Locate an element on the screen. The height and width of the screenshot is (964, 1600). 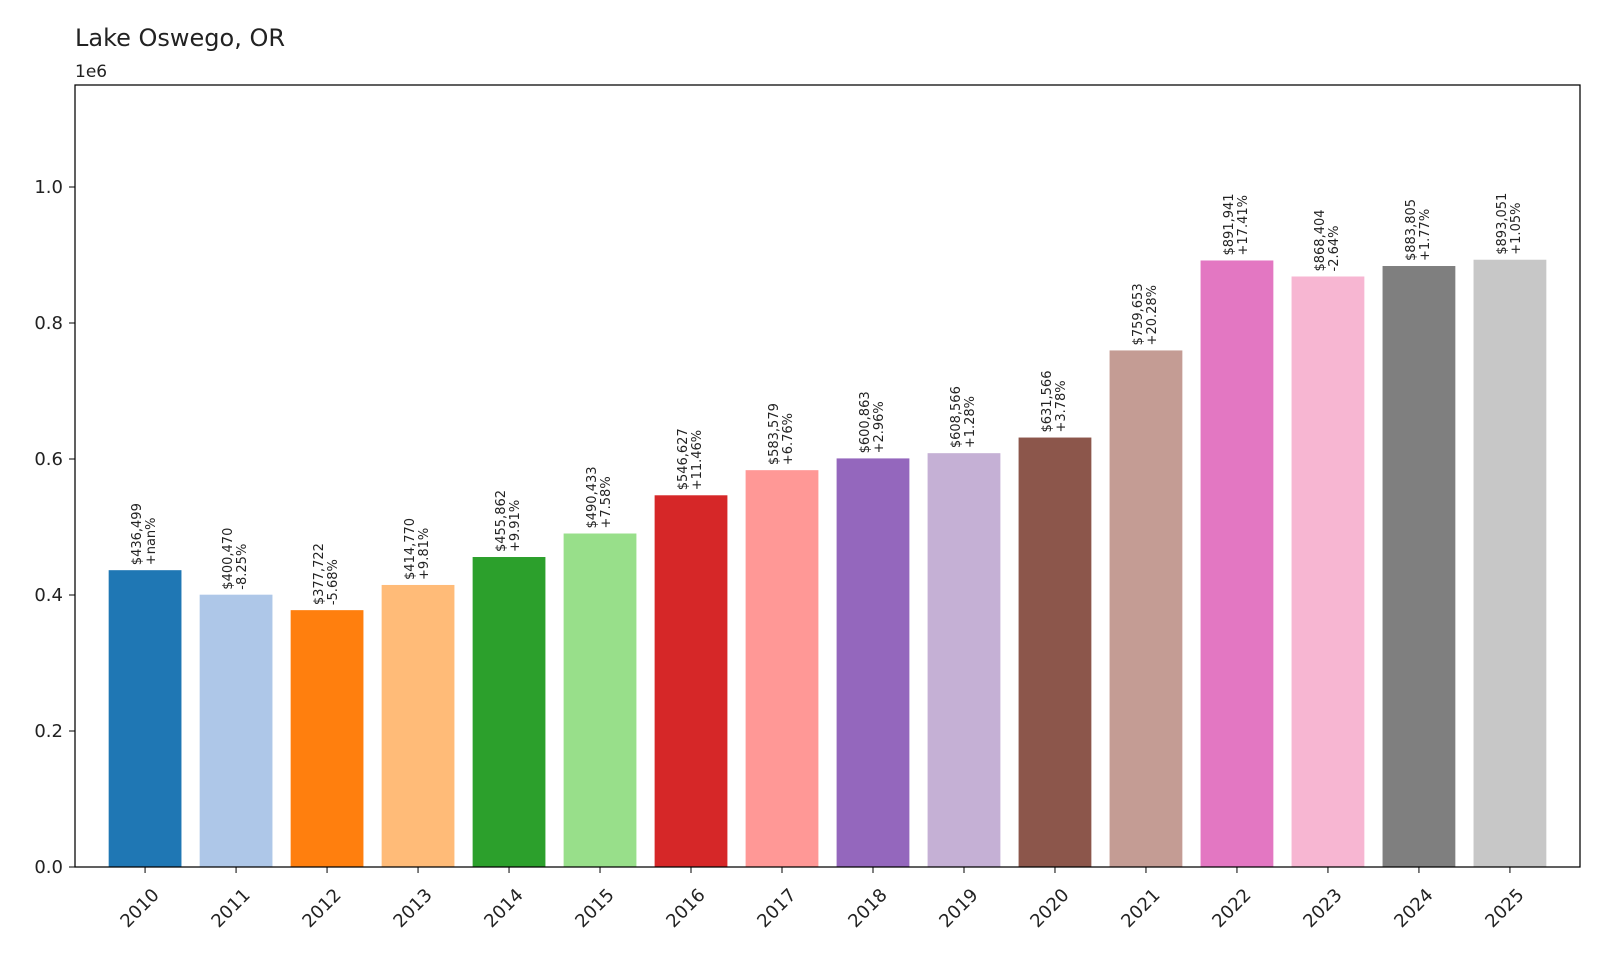
data-label-change-2020: +3.78% is located at coordinates (1061, 406).